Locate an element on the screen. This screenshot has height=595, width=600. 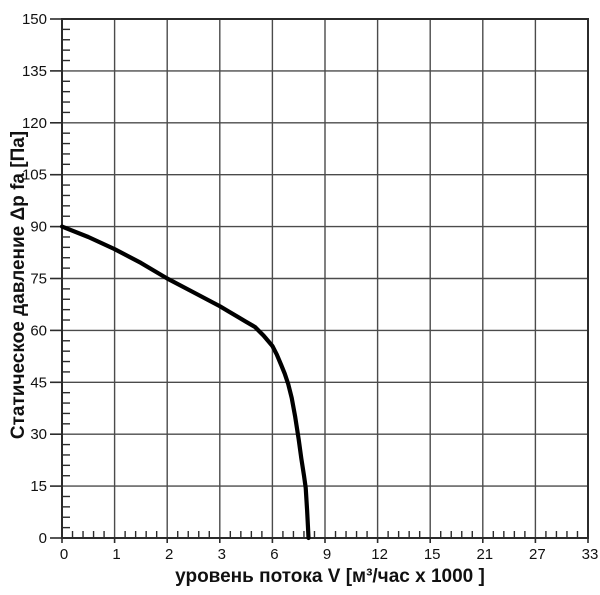
y-tick-label: 15 is located at coordinates (38, 486).